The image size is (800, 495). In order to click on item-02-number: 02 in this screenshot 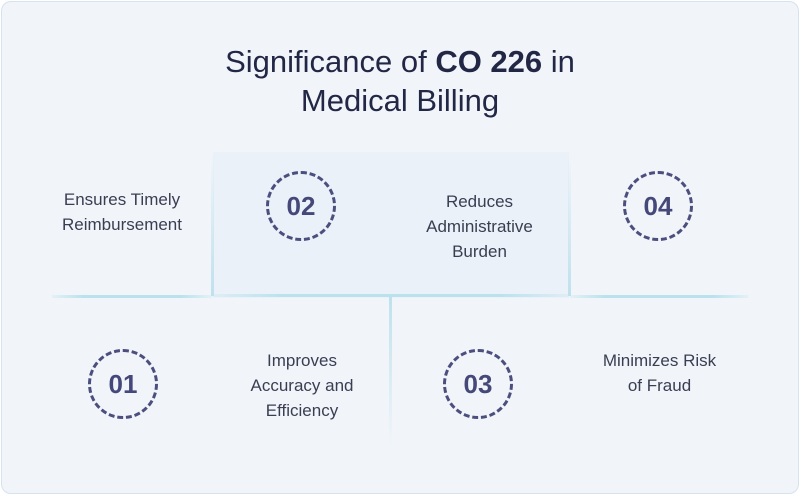, I will do `click(301, 205)`.